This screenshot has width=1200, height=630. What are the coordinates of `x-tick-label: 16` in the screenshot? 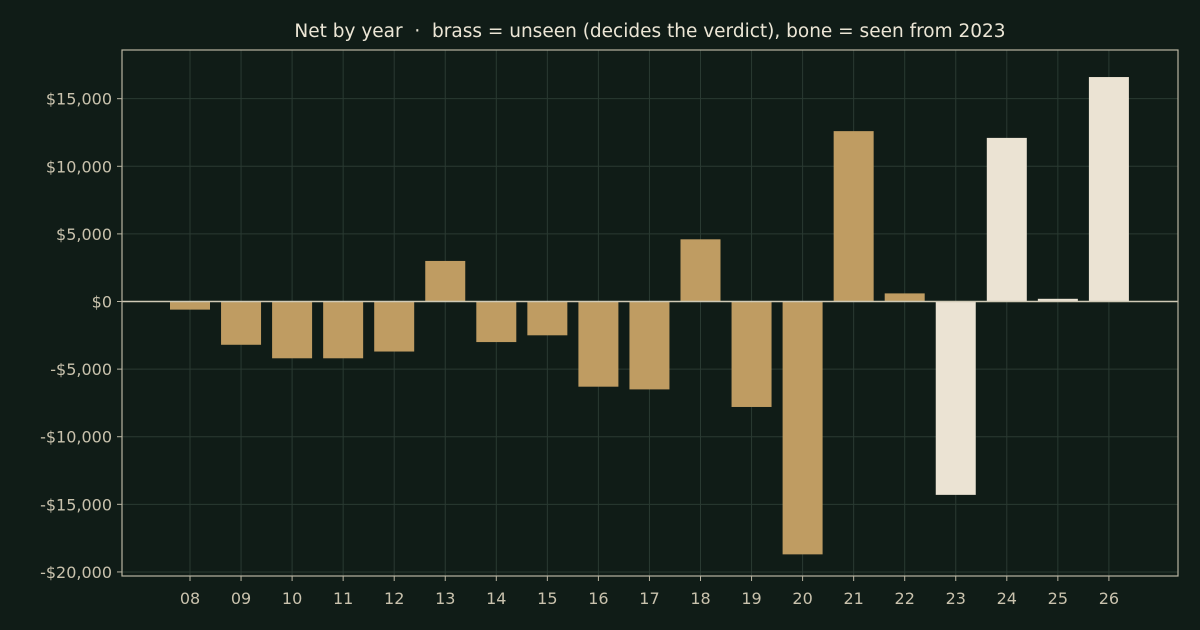 It's located at (598, 598).